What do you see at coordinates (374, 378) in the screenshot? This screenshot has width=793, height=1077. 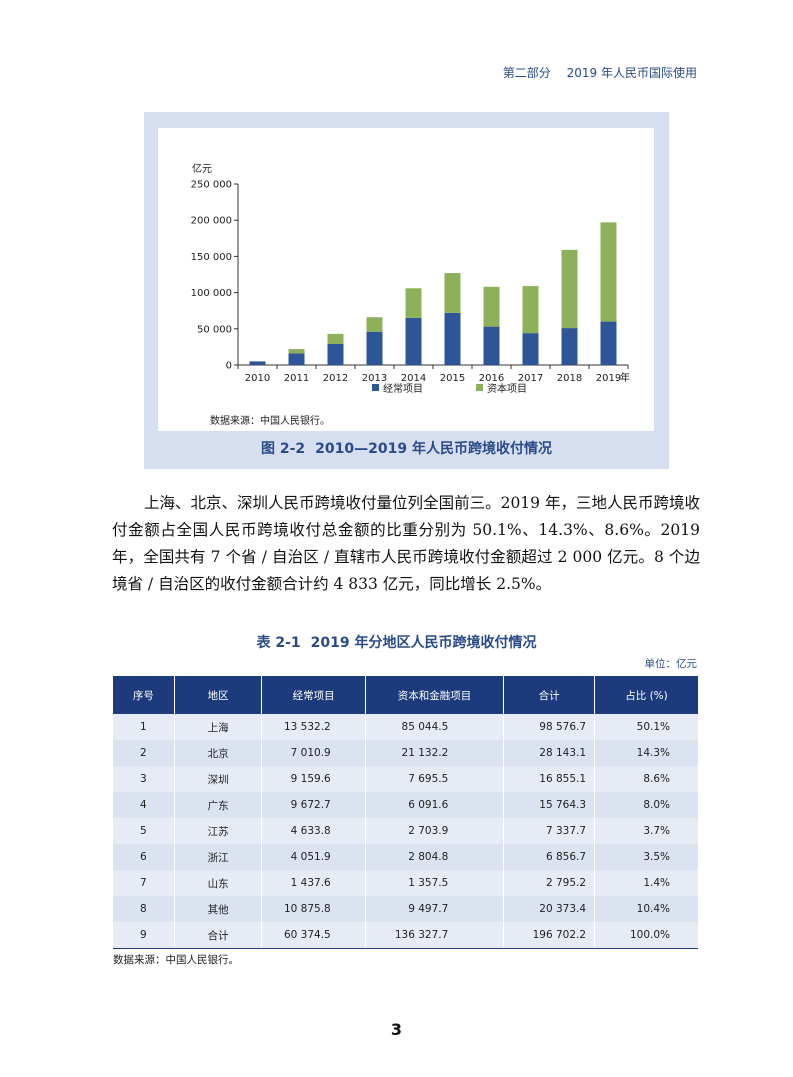 I see `x-tick-label: 2013` at bounding box center [374, 378].